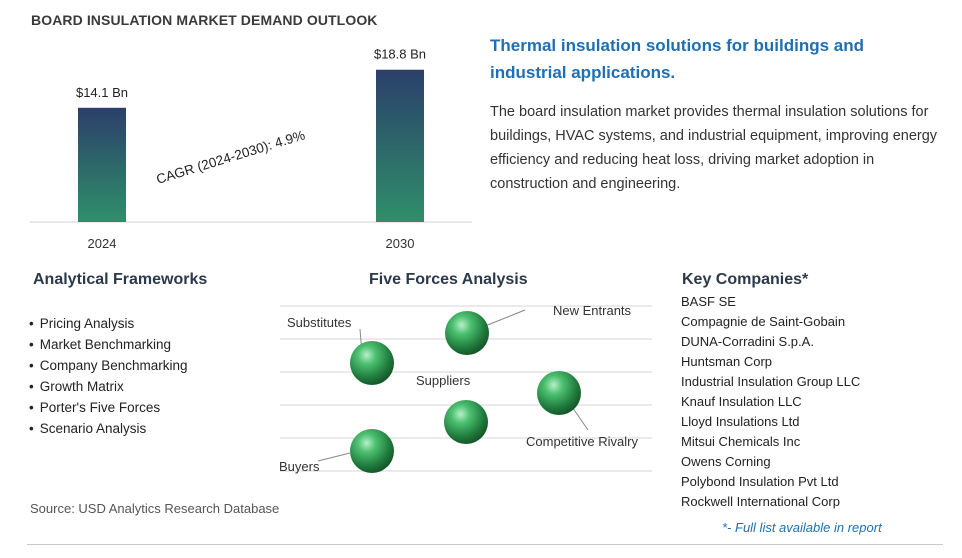 The width and height of the screenshot is (962, 558). I want to click on list-item: DUNA-Corradini S.p.A., so click(747, 341).